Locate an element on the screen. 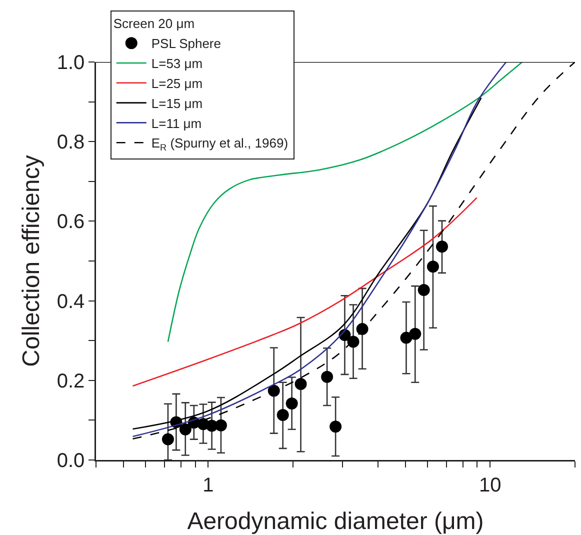 This screenshot has height=535, width=581. legend-label: L=11 μm is located at coordinates (176, 123).